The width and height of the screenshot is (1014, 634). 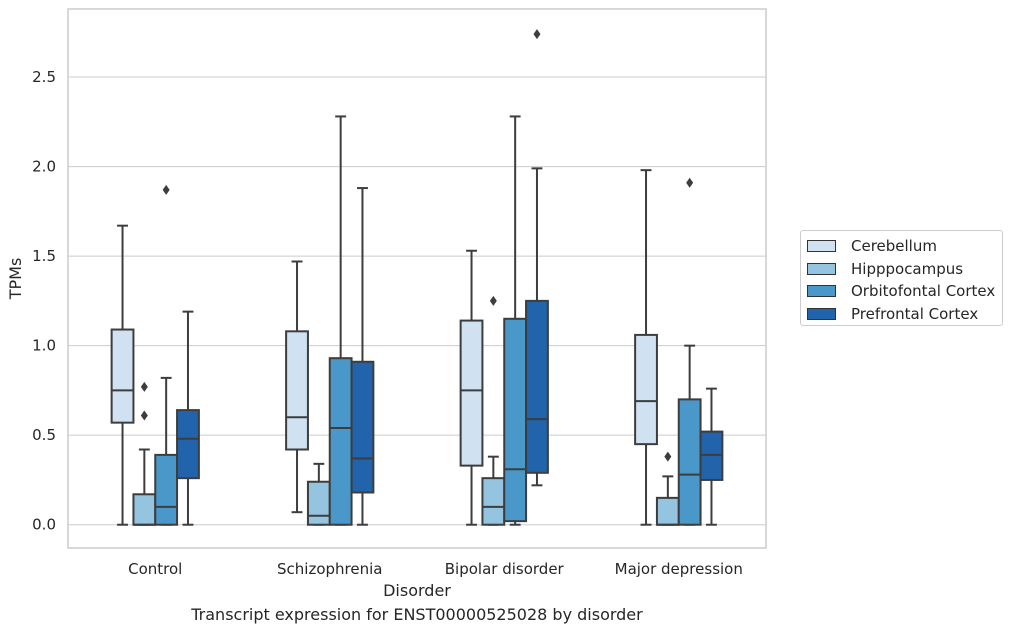 I want to click on legend-item: Prefrontal Cortex, so click(x=904, y=314).